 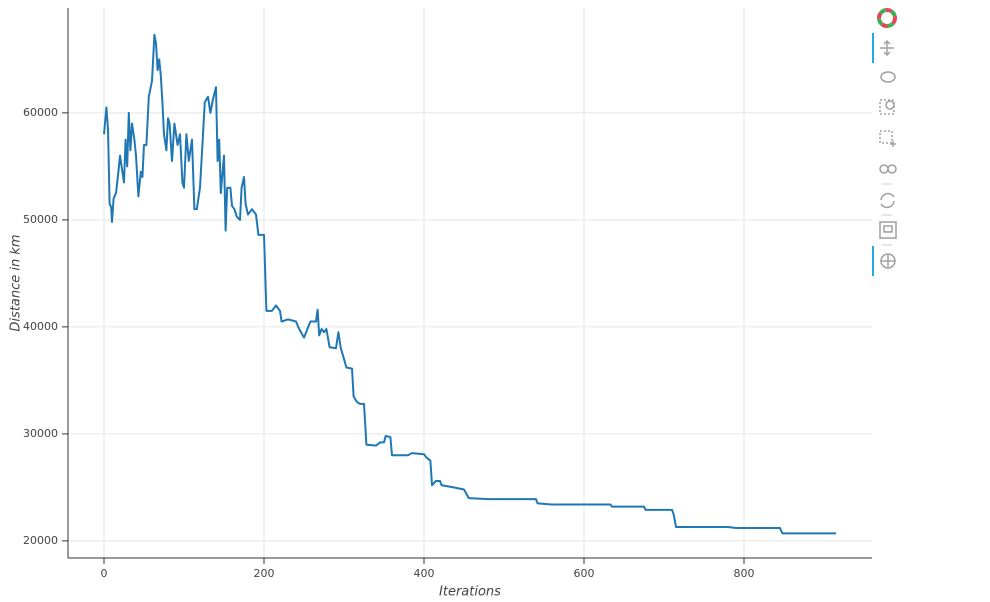 I want to click on hover-tool, so click(x=888, y=261).